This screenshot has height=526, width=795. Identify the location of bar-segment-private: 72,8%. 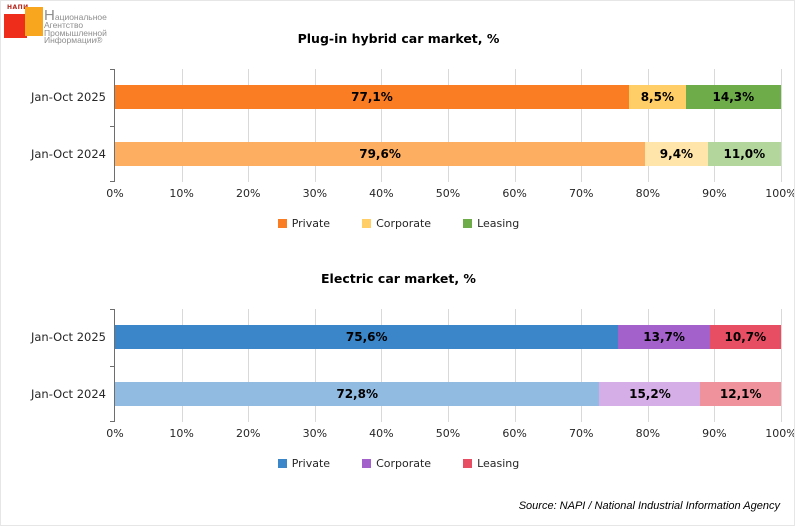
(357, 394).